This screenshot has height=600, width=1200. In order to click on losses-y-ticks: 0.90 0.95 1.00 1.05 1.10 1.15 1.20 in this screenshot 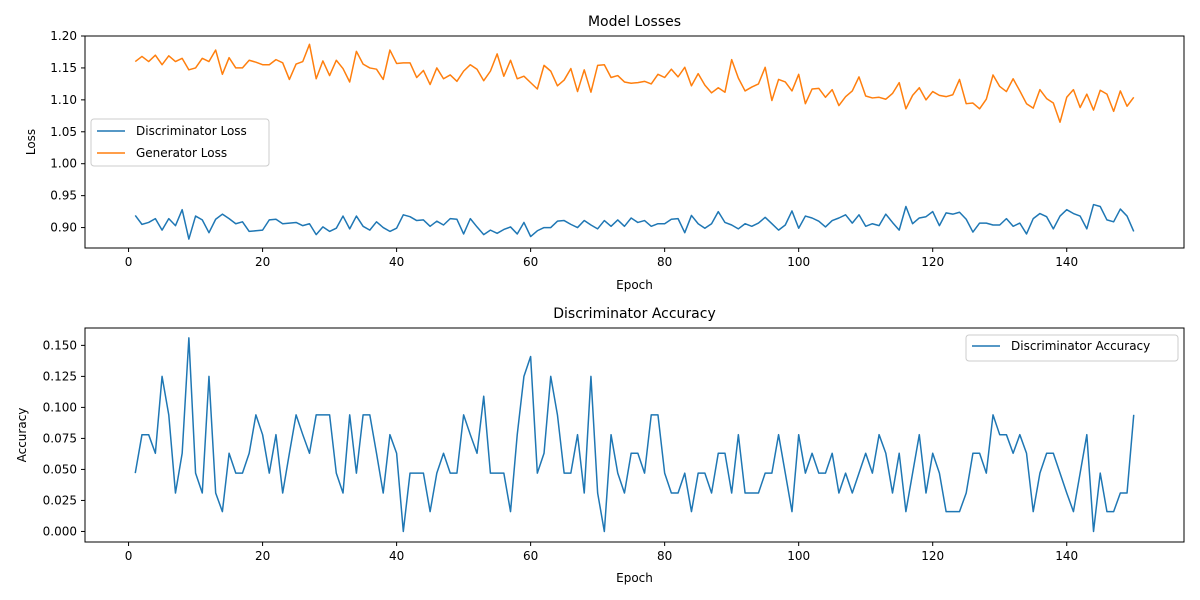, I will do `click(67, 132)`.